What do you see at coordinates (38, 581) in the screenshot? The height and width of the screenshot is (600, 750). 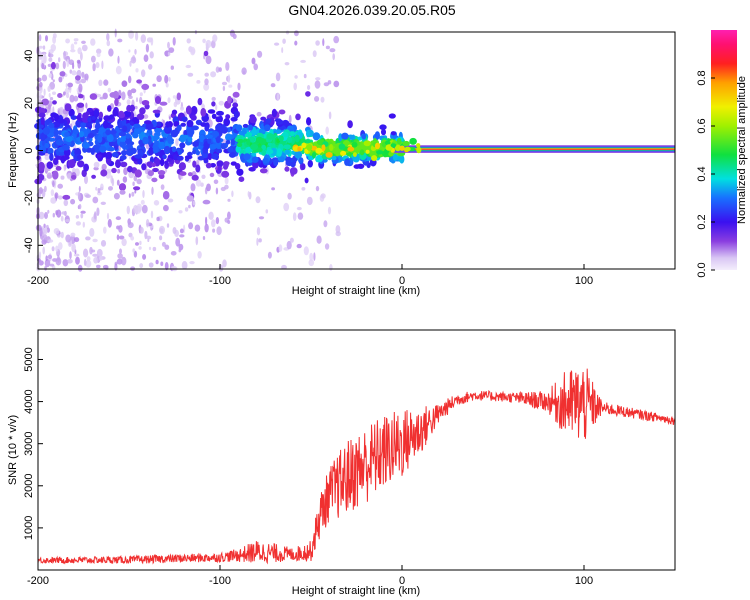 I see `x-tick-label: -200` at bounding box center [38, 581].